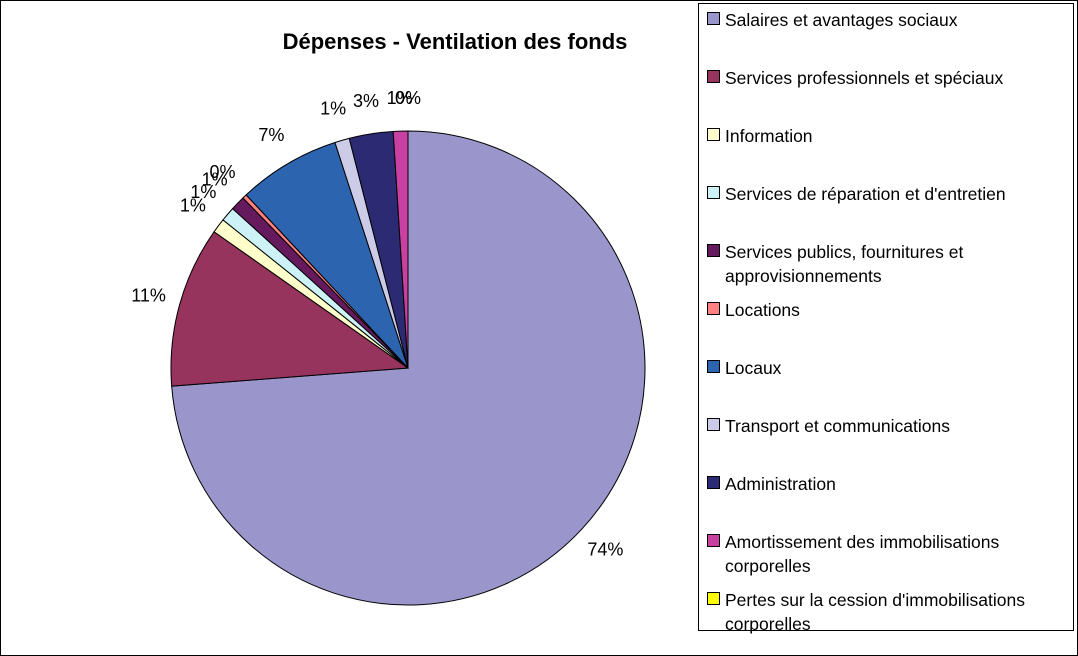 The width and height of the screenshot is (1078, 656). I want to click on data-label: 11%, so click(148, 296).